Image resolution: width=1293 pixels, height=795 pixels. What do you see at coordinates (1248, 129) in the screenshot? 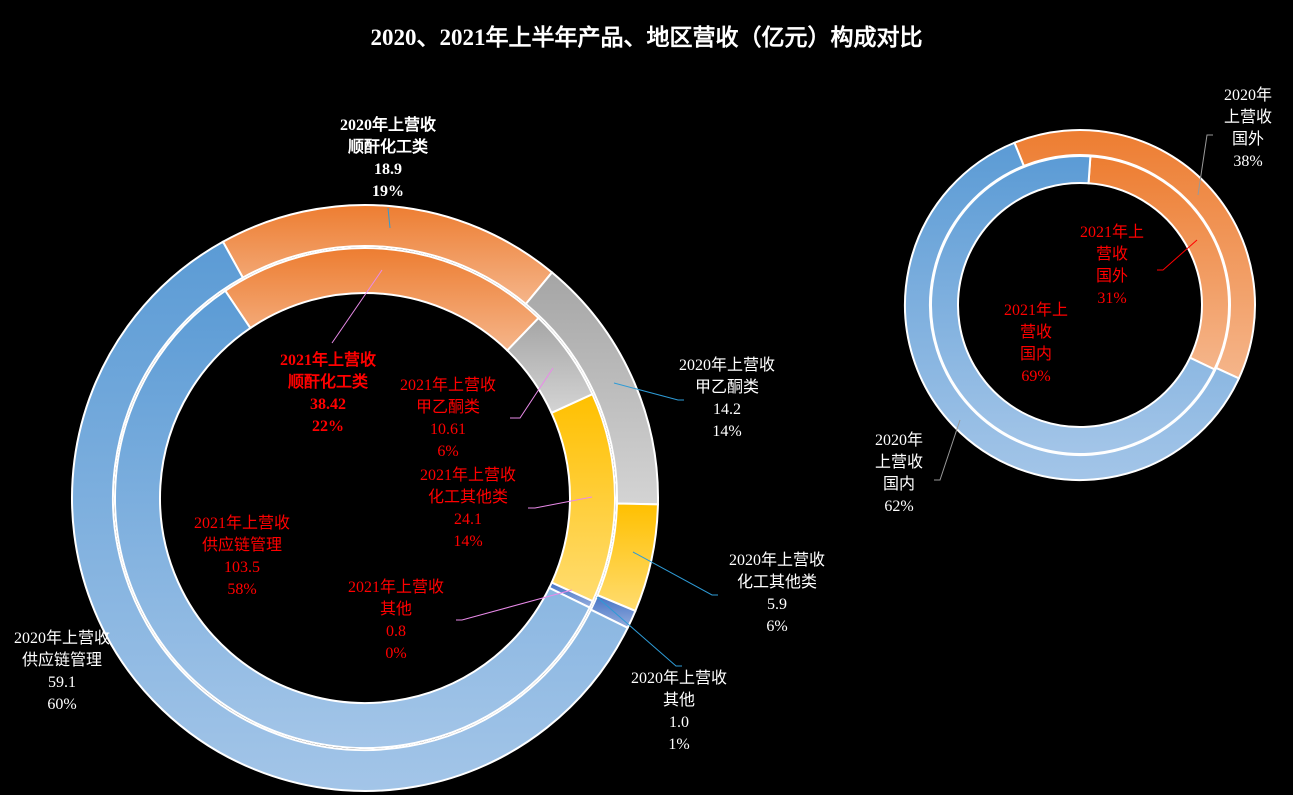
I see `data-label-1-0-0: 2020年上营收国外 38%` at bounding box center [1248, 129].